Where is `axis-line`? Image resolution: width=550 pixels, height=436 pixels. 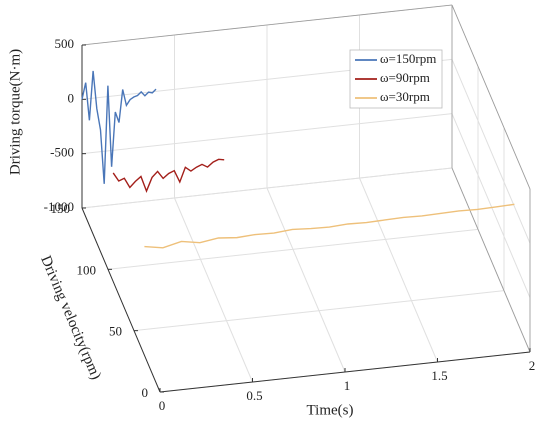
axis-line is located at coordinates (121, 300).